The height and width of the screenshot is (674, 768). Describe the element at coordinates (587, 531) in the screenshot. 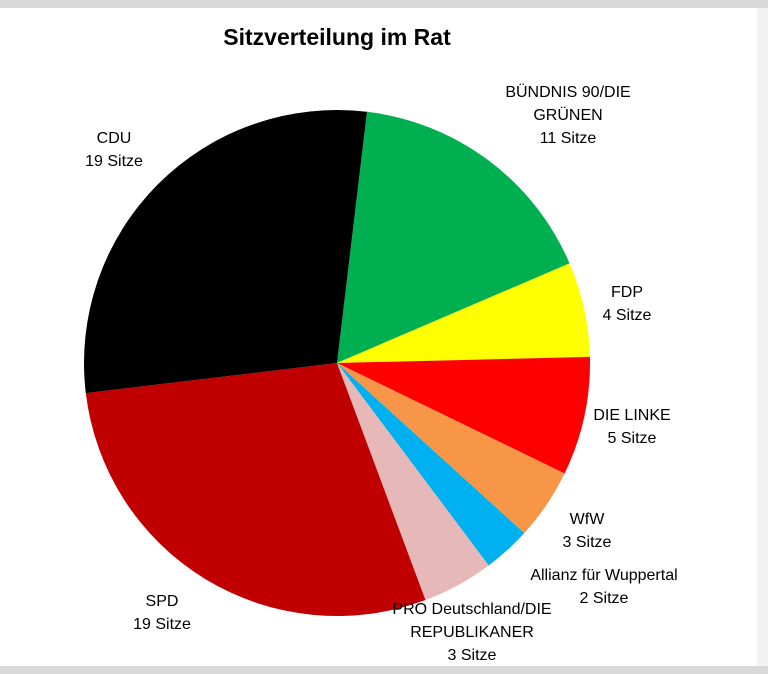

I see `slice-label: WfW 3 Sitze` at that location.